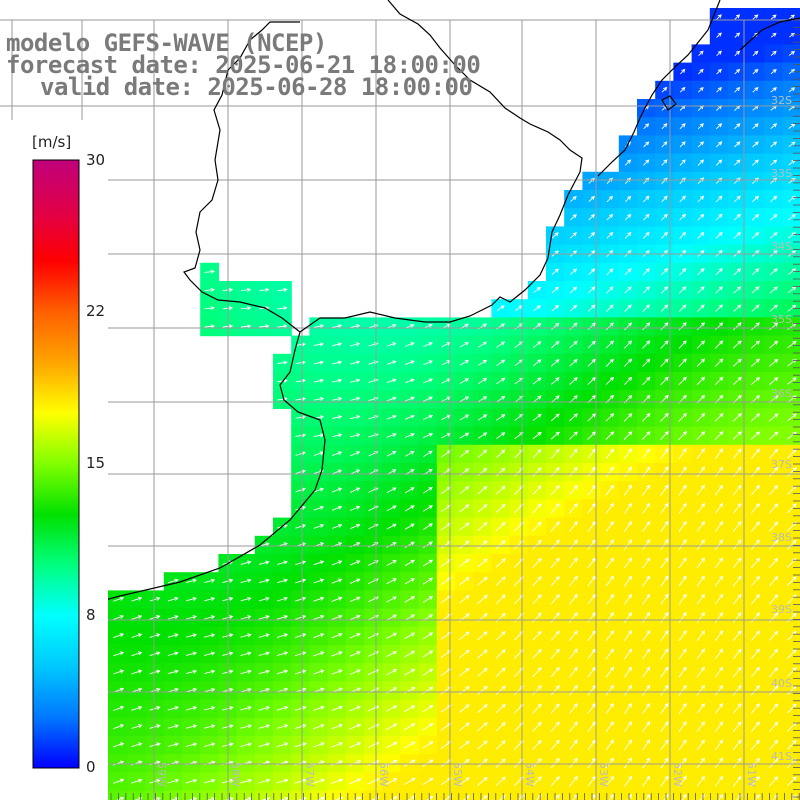 Image resolution: width=800 pixels, height=800 pixels. What do you see at coordinates (751, 774) in the screenshot?
I see `longitude-label: 51W` at bounding box center [751, 774].